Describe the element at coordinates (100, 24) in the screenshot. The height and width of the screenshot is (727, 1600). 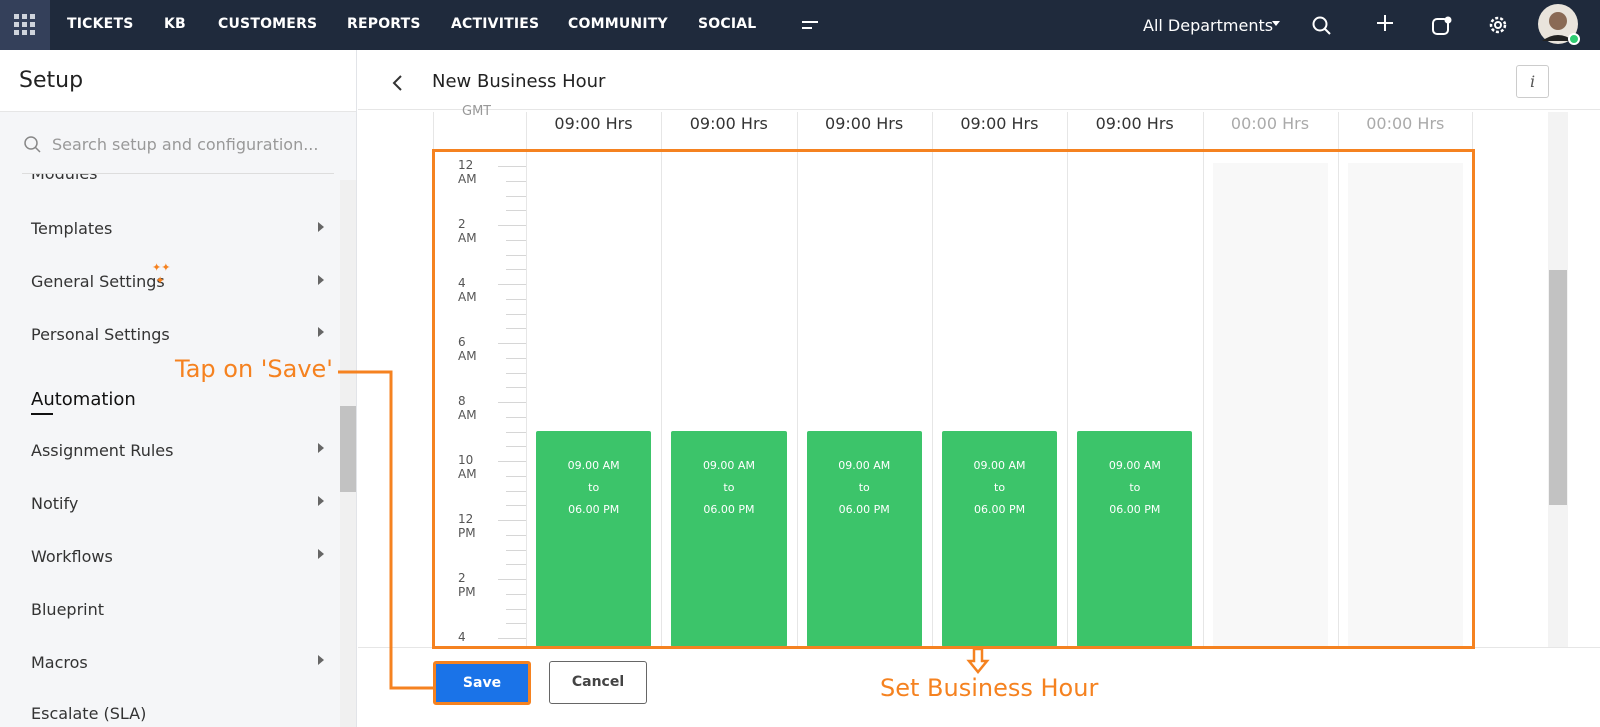
I see `nav-item: TICKETS` at that location.